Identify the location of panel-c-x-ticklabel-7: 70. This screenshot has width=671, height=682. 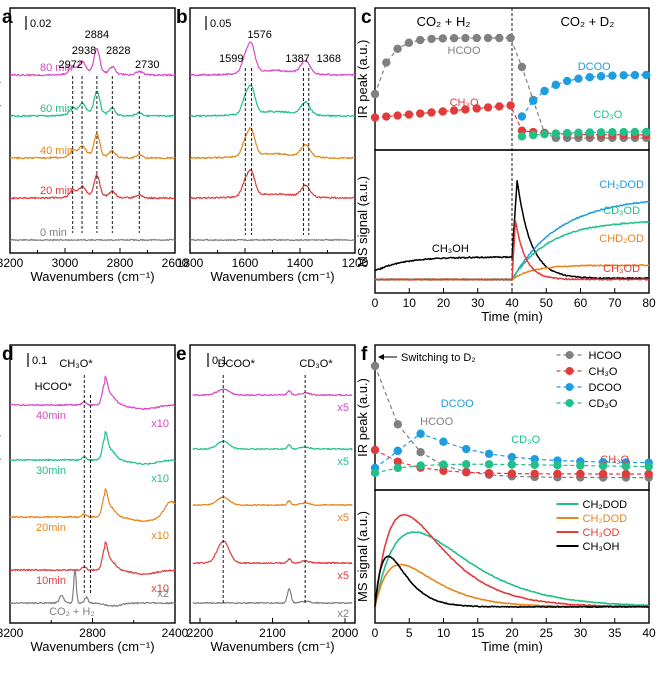
(615, 303).